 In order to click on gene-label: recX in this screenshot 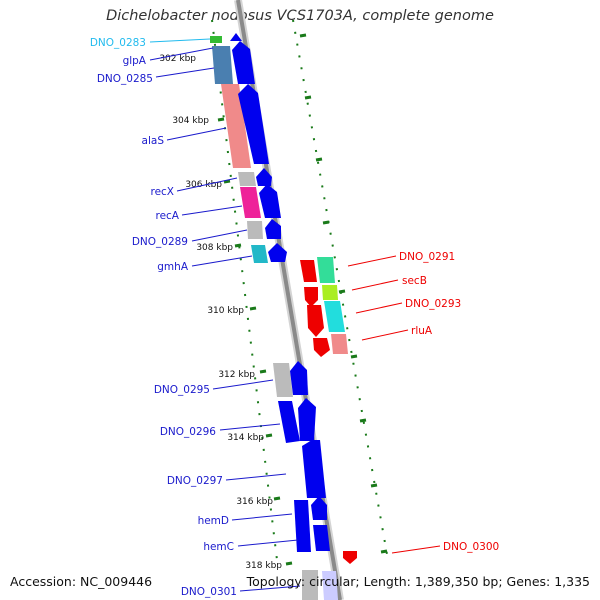, I will do `click(162, 192)`.